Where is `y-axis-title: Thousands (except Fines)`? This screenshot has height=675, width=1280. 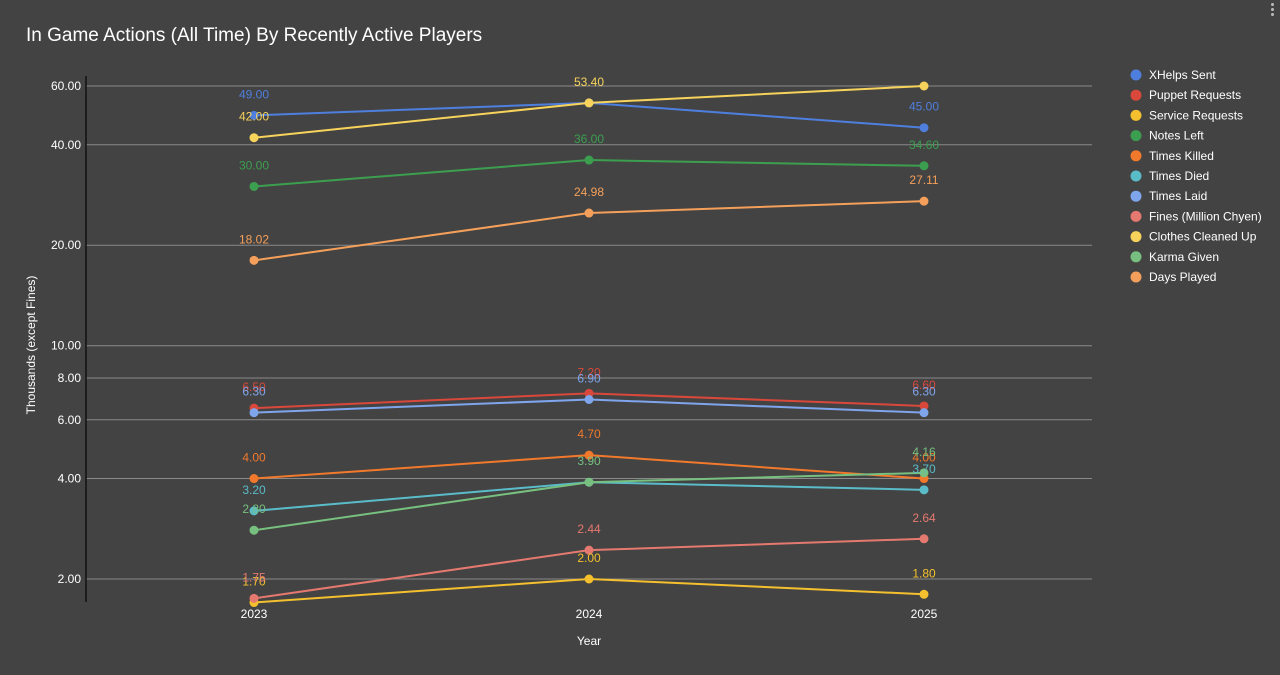 y-axis-title: Thousands (except Fines) is located at coordinates (31, 345).